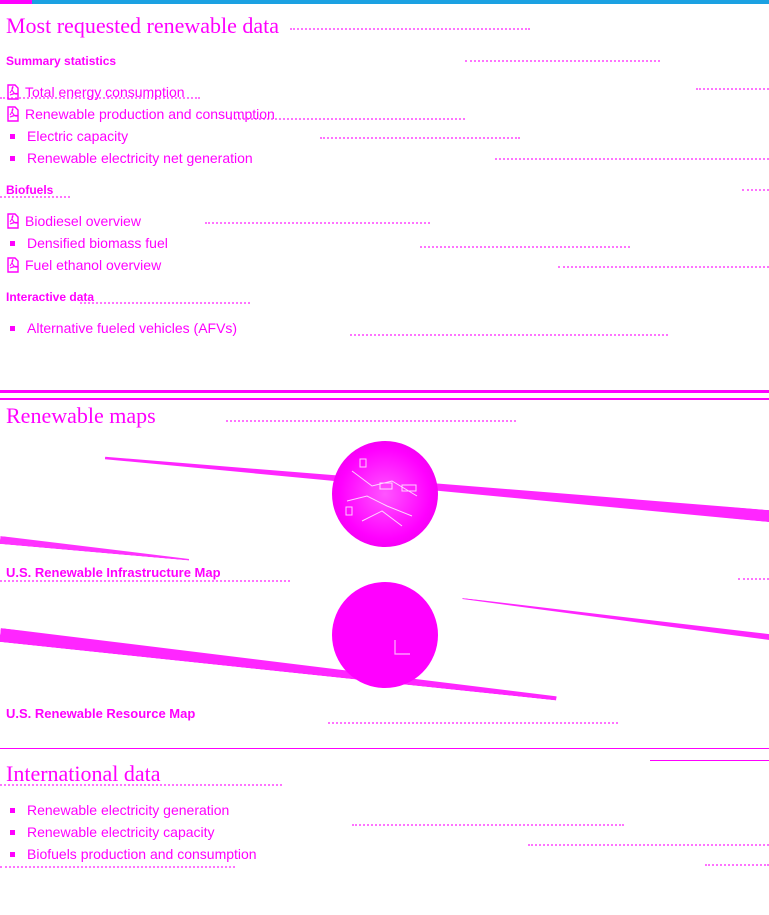 Image resolution: width=769 pixels, height=915 pixels. Describe the element at coordinates (81, 415) in the screenshot. I see `renewable-maps-title: Renewable maps` at that location.